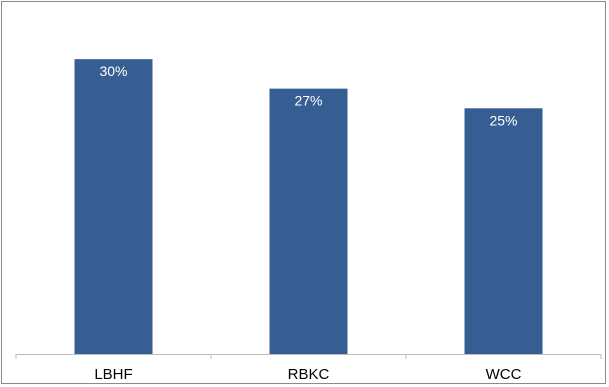 The image size is (609, 387). Describe the element at coordinates (504, 374) in the screenshot. I see `category-label-wcc: WCC` at that location.